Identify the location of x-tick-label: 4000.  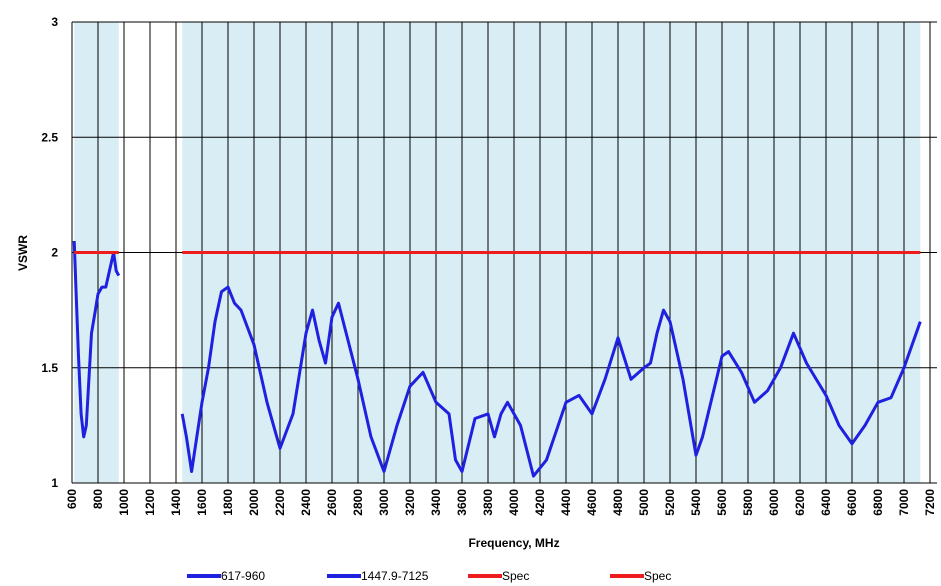
(514, 502).